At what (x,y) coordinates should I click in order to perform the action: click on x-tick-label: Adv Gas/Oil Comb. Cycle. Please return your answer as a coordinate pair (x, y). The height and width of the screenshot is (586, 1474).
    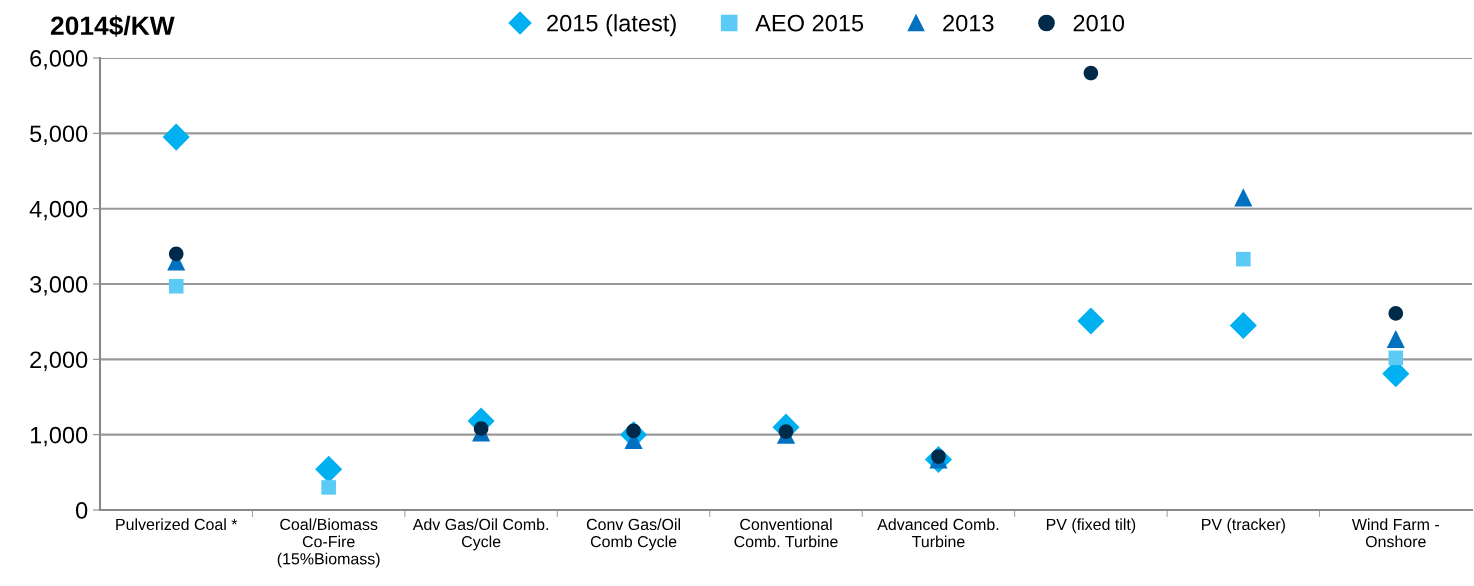
    Looking at the image, I should click on (480, 534).